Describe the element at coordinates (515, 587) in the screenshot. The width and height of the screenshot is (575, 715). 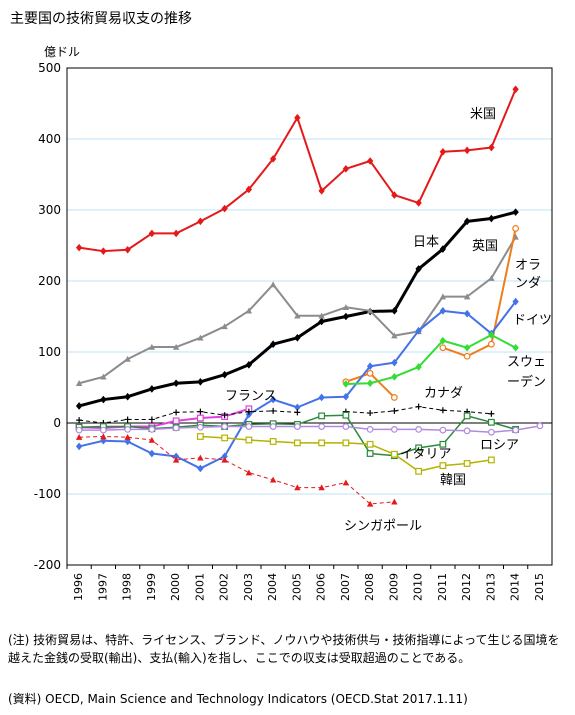
I see `x-tick-label: 2014` at that location.